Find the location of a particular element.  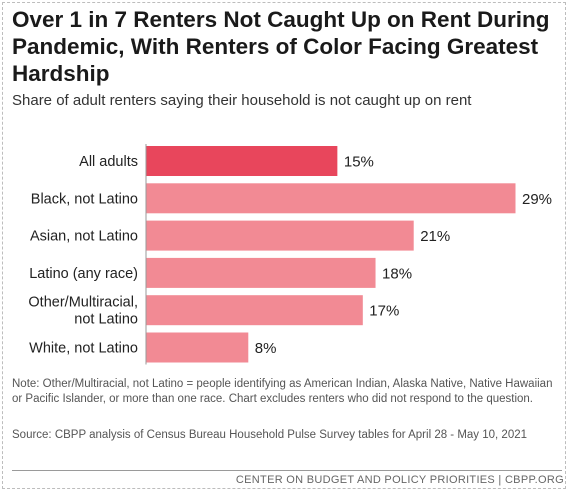

category-label-4: Other/Multiracial, not Latino is located at coordinates (83, 311).